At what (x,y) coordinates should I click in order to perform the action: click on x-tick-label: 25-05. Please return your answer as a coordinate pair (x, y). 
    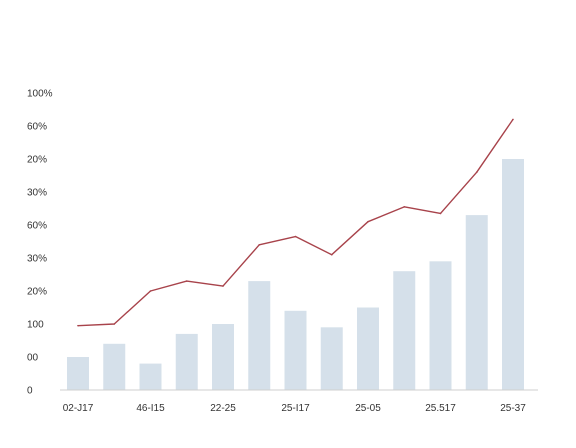
    Looking at the image, I should click on (368, 408).